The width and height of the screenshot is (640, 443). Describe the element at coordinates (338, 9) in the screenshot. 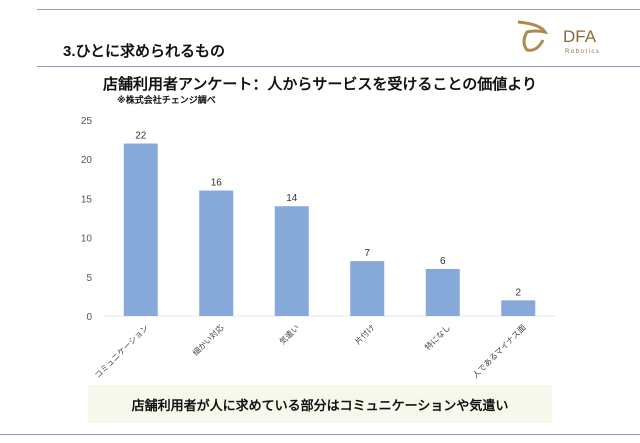

I see `top-rule` at that location.